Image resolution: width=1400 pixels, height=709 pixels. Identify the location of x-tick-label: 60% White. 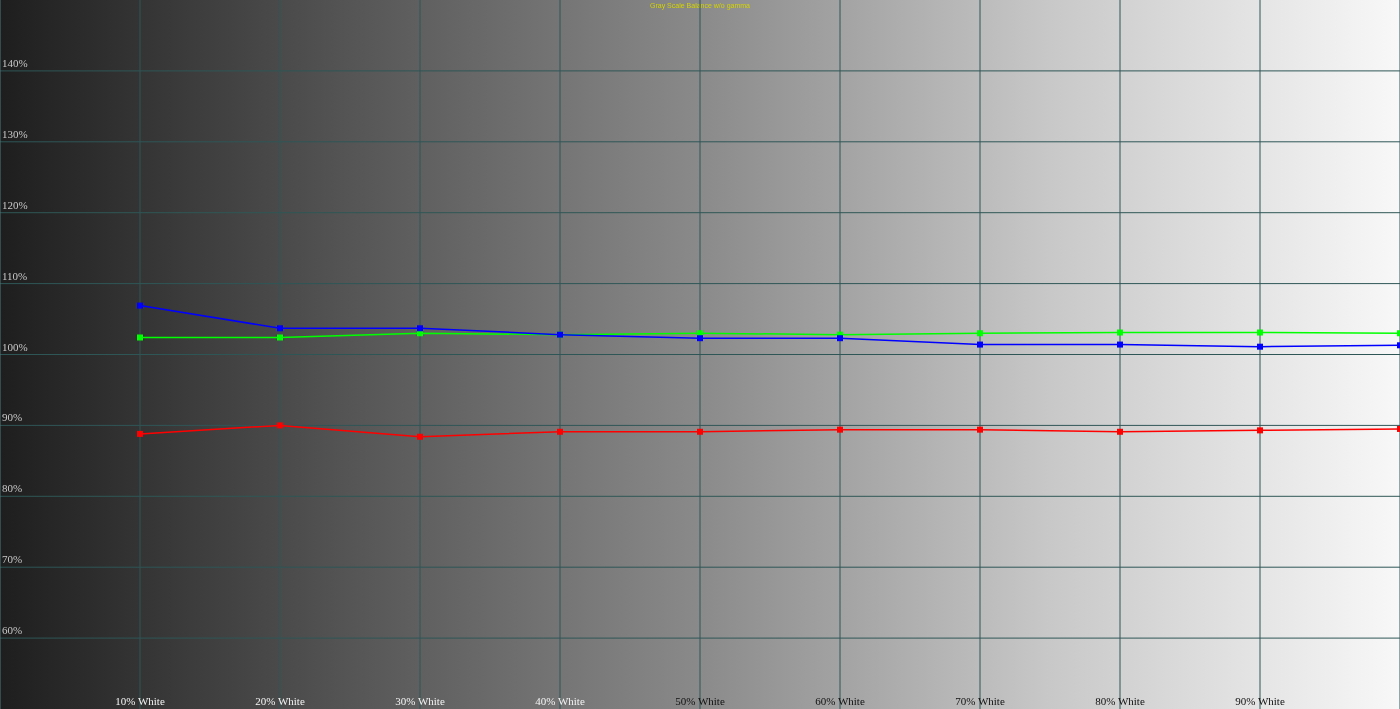
(840, 701).